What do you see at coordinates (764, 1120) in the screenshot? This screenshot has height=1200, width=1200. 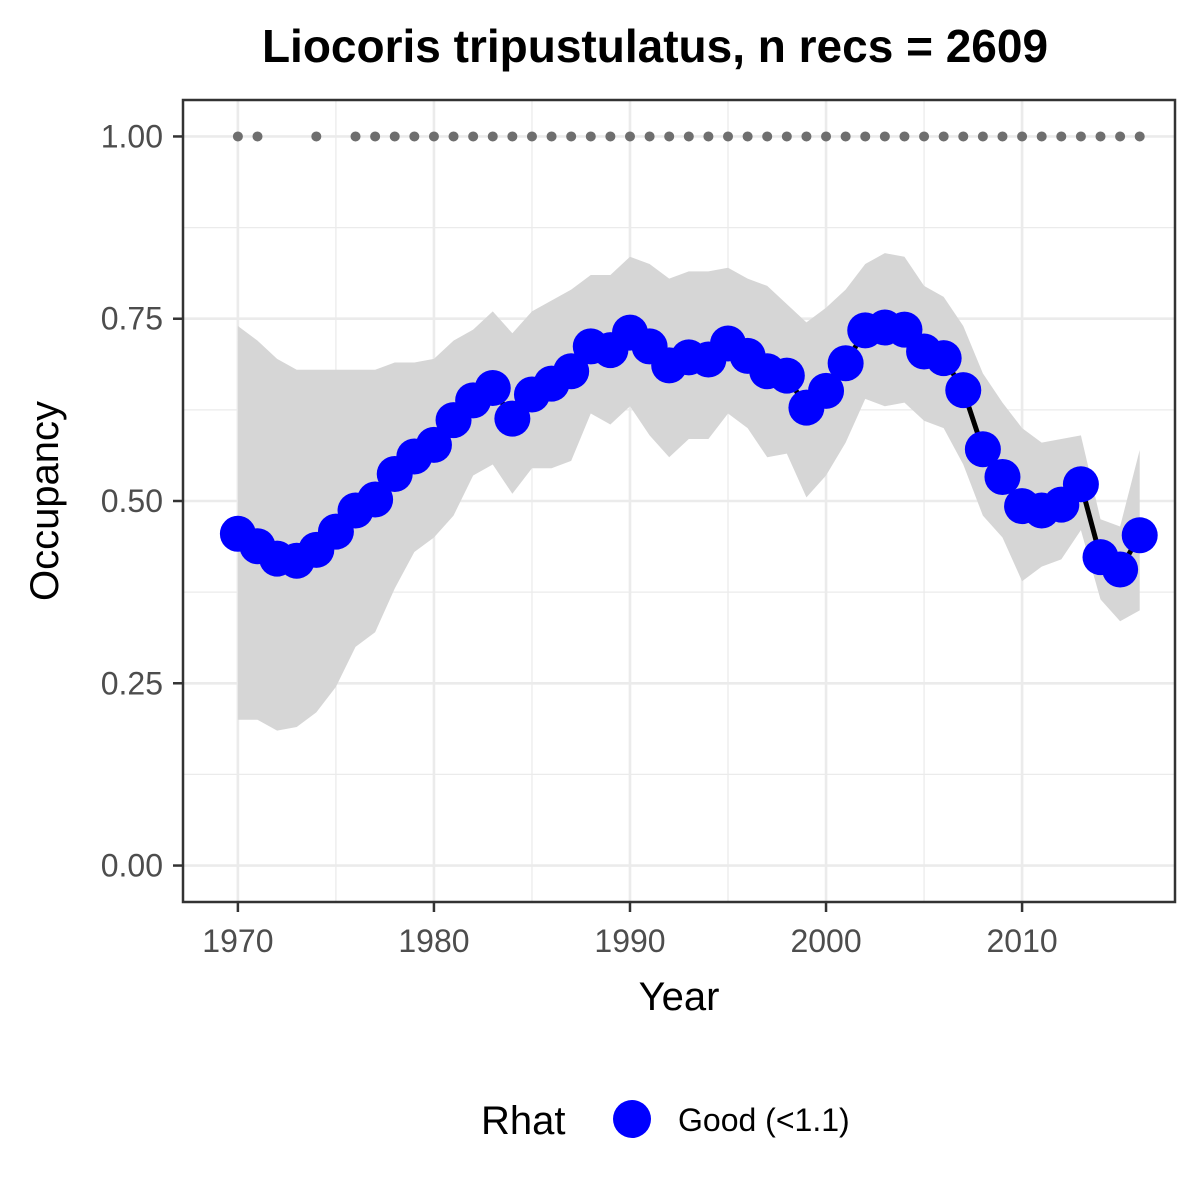 I see `legend-label-good: Good (<1.1)` at bounding box center [764, 1120].